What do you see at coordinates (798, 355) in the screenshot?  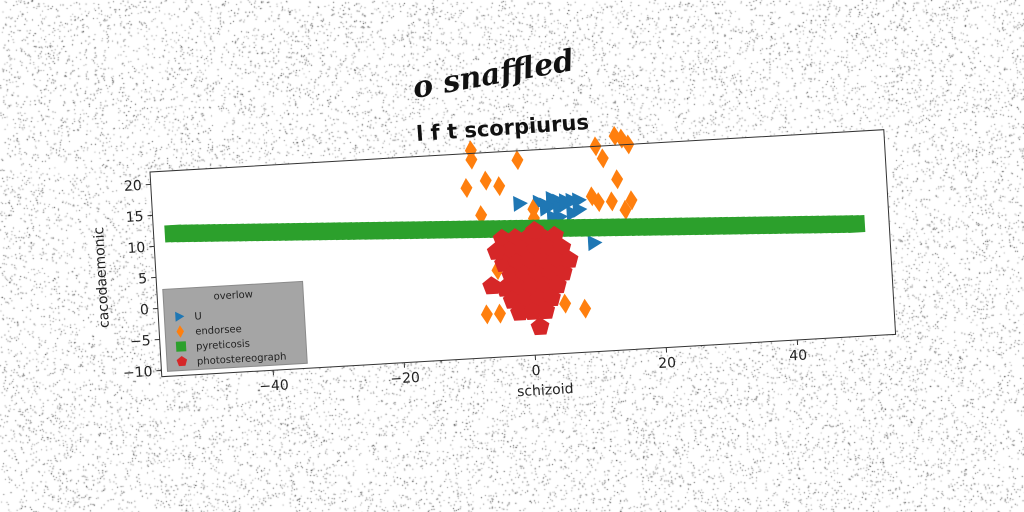 I see `x-tick-label: 40` at bounding box center [798, 355].